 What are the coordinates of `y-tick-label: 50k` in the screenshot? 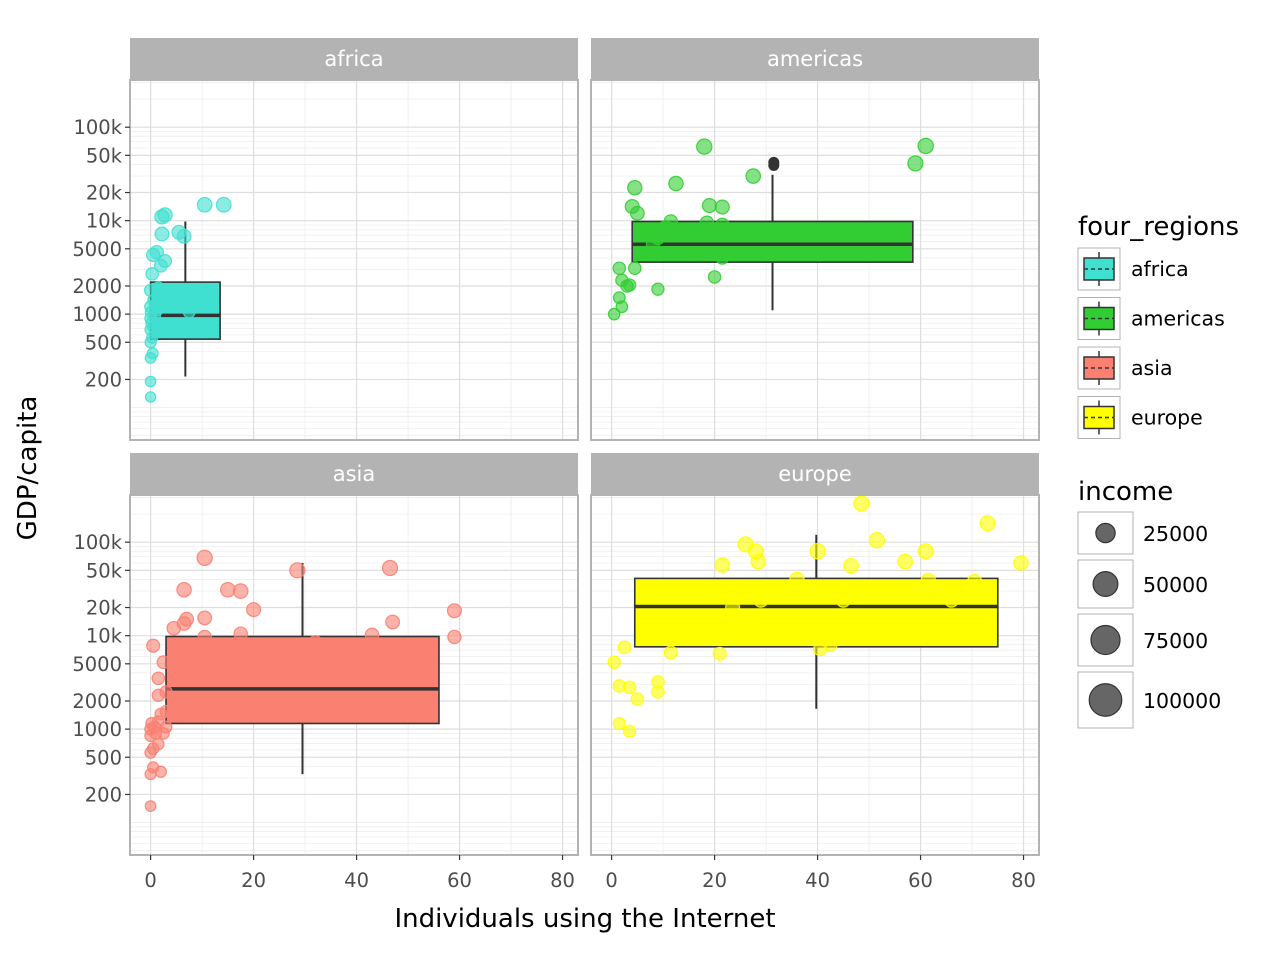 It's located at (104, 155).